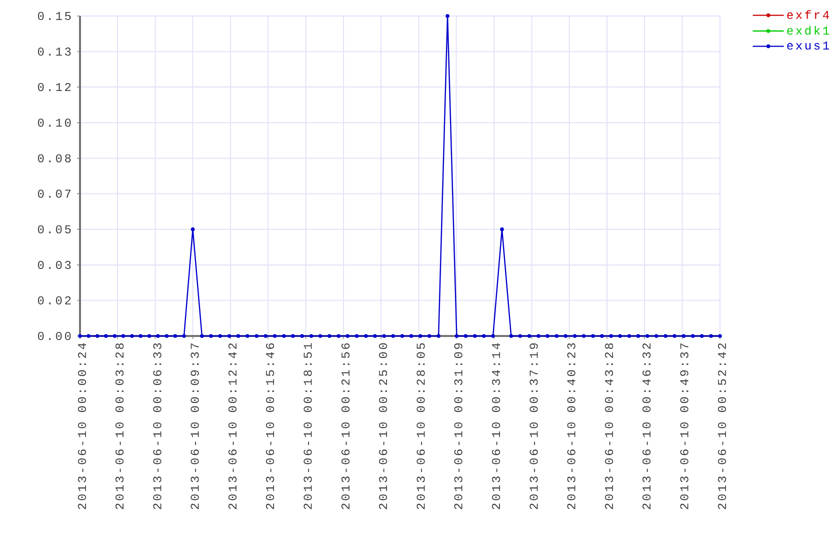 This screenshot has height=560, width=840. What do you see at coordinates (308, 426) in the screenshot?
I see `x-tick-label: 2013-06-10 00:18:51` at bounding box center [308, 426].